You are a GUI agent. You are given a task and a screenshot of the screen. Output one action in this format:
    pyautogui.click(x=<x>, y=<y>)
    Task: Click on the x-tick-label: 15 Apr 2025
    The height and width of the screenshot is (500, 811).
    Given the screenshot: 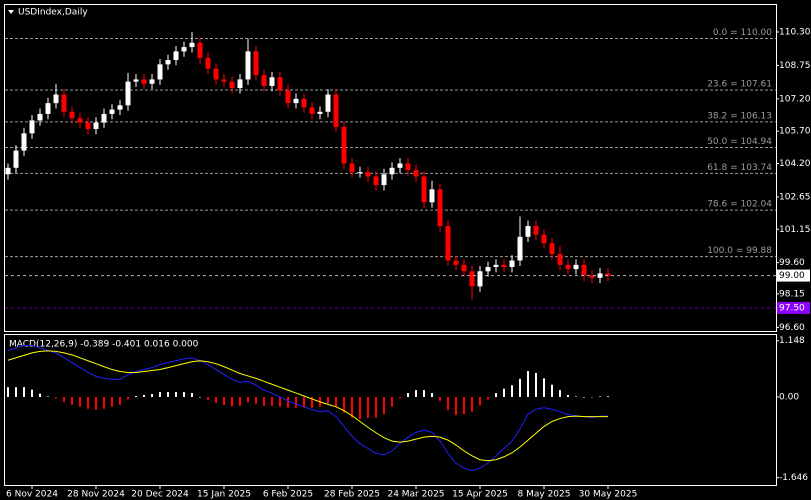 What is the action you would take?
    pyautogui.click(x=480, y=495)
    